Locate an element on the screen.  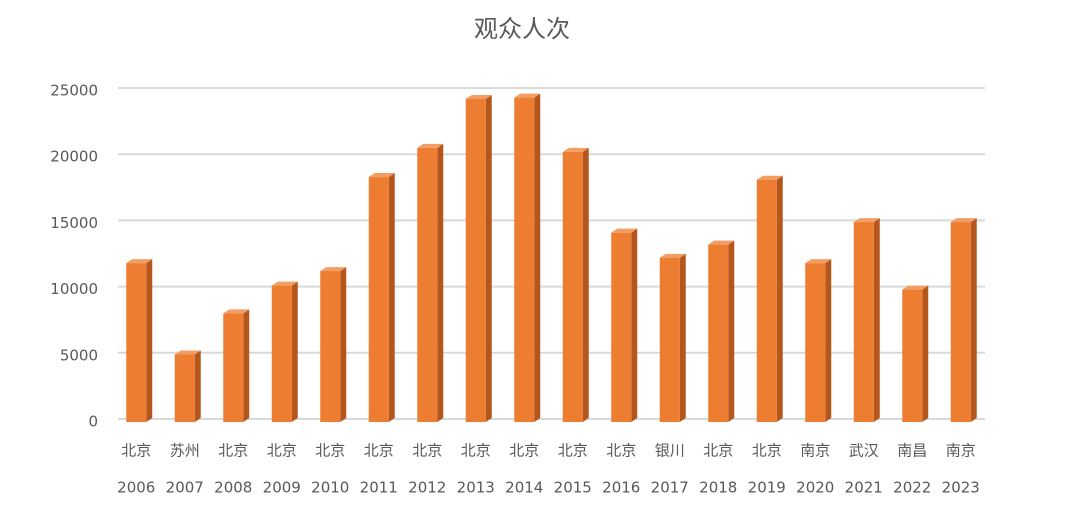
x-tick-label: 2019 is located at coordinates (767, 488).